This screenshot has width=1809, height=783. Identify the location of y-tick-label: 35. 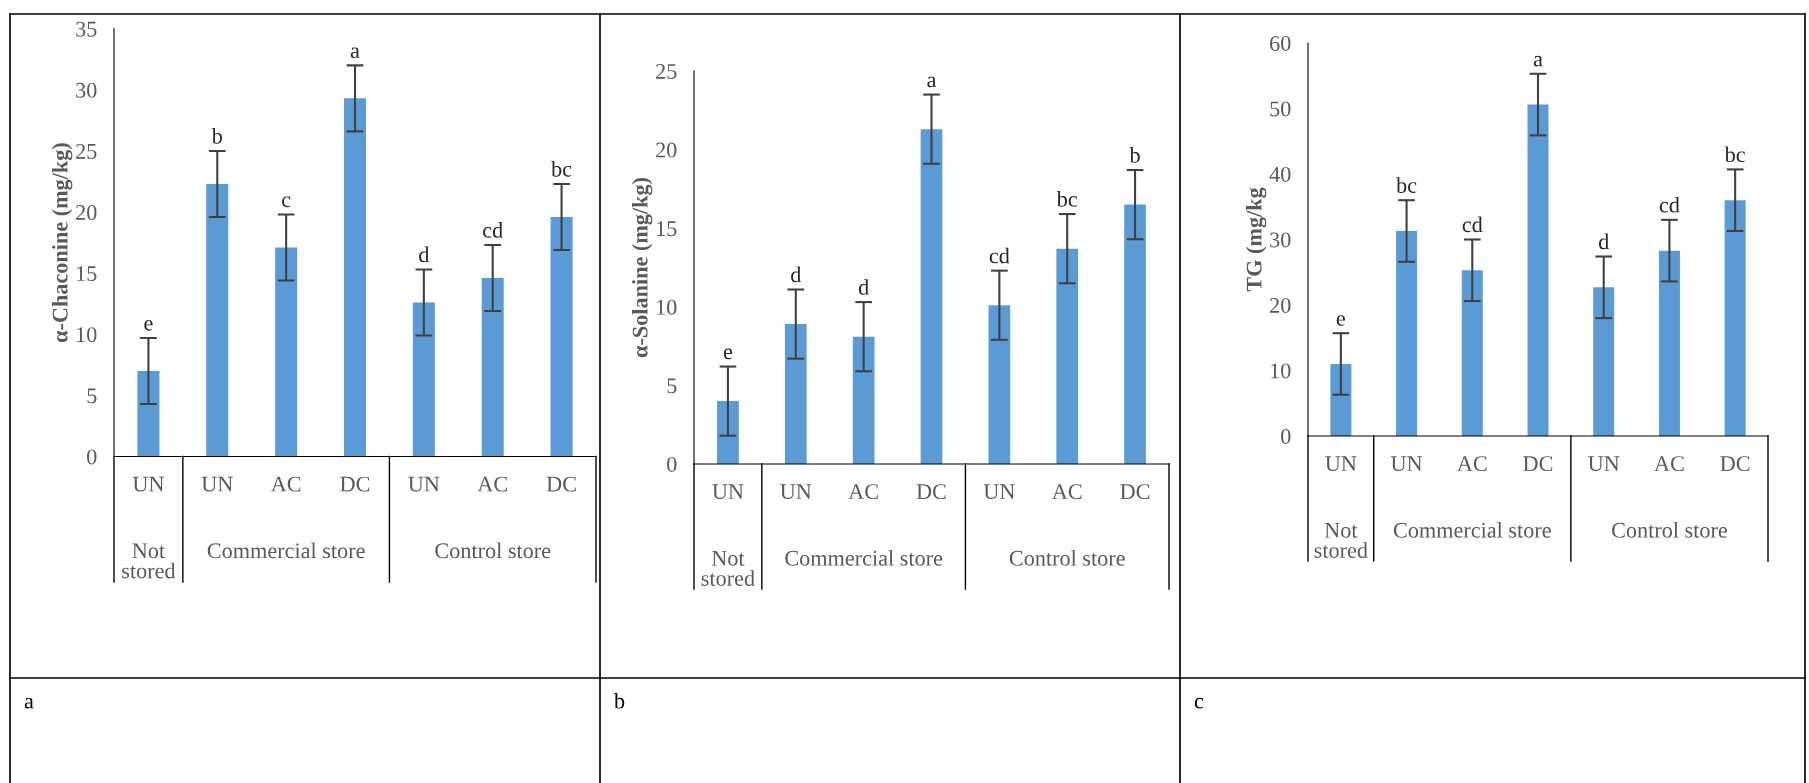
(86, 29).